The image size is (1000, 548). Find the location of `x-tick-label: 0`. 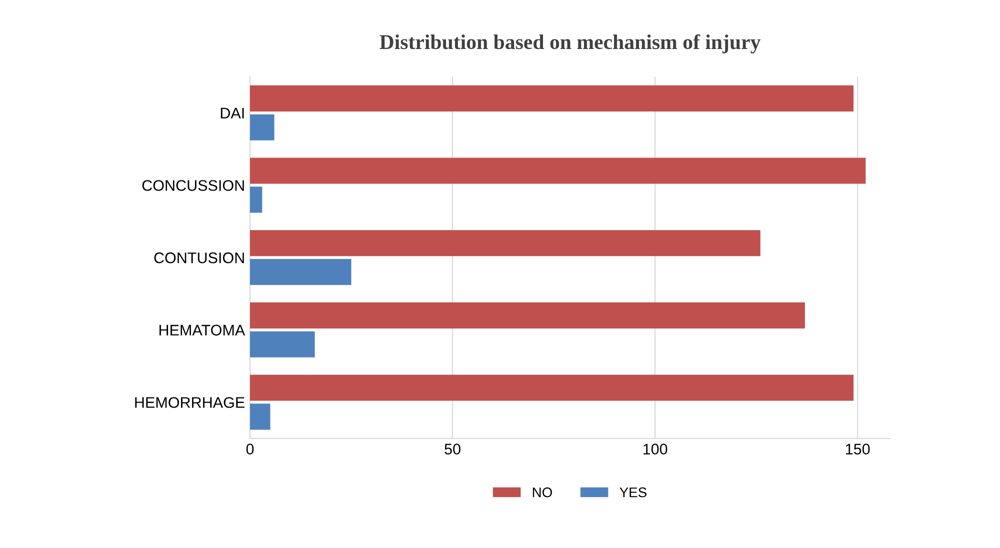

x-tick-label: 0 is located at coordinates (250, 449).